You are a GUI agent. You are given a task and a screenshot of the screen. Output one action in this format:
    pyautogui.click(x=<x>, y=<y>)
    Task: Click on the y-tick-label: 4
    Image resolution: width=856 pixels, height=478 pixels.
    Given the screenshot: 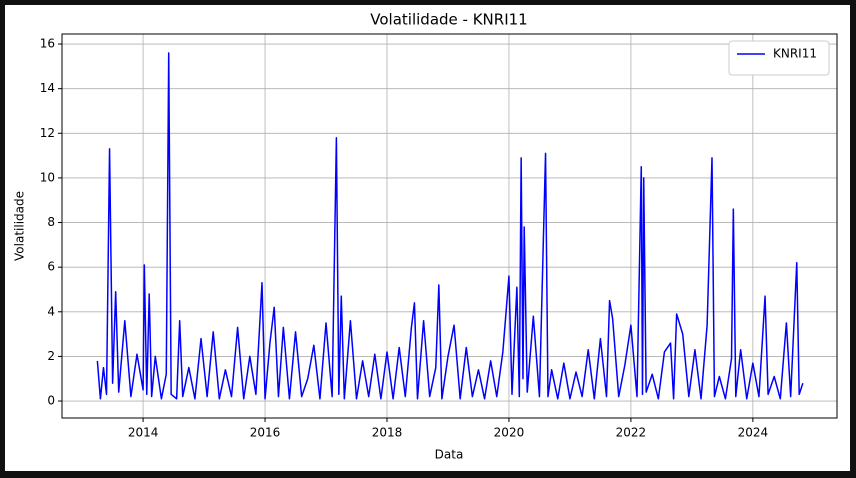 What is the action you would take?
    pyautogui.click(x=51, y=311)
    